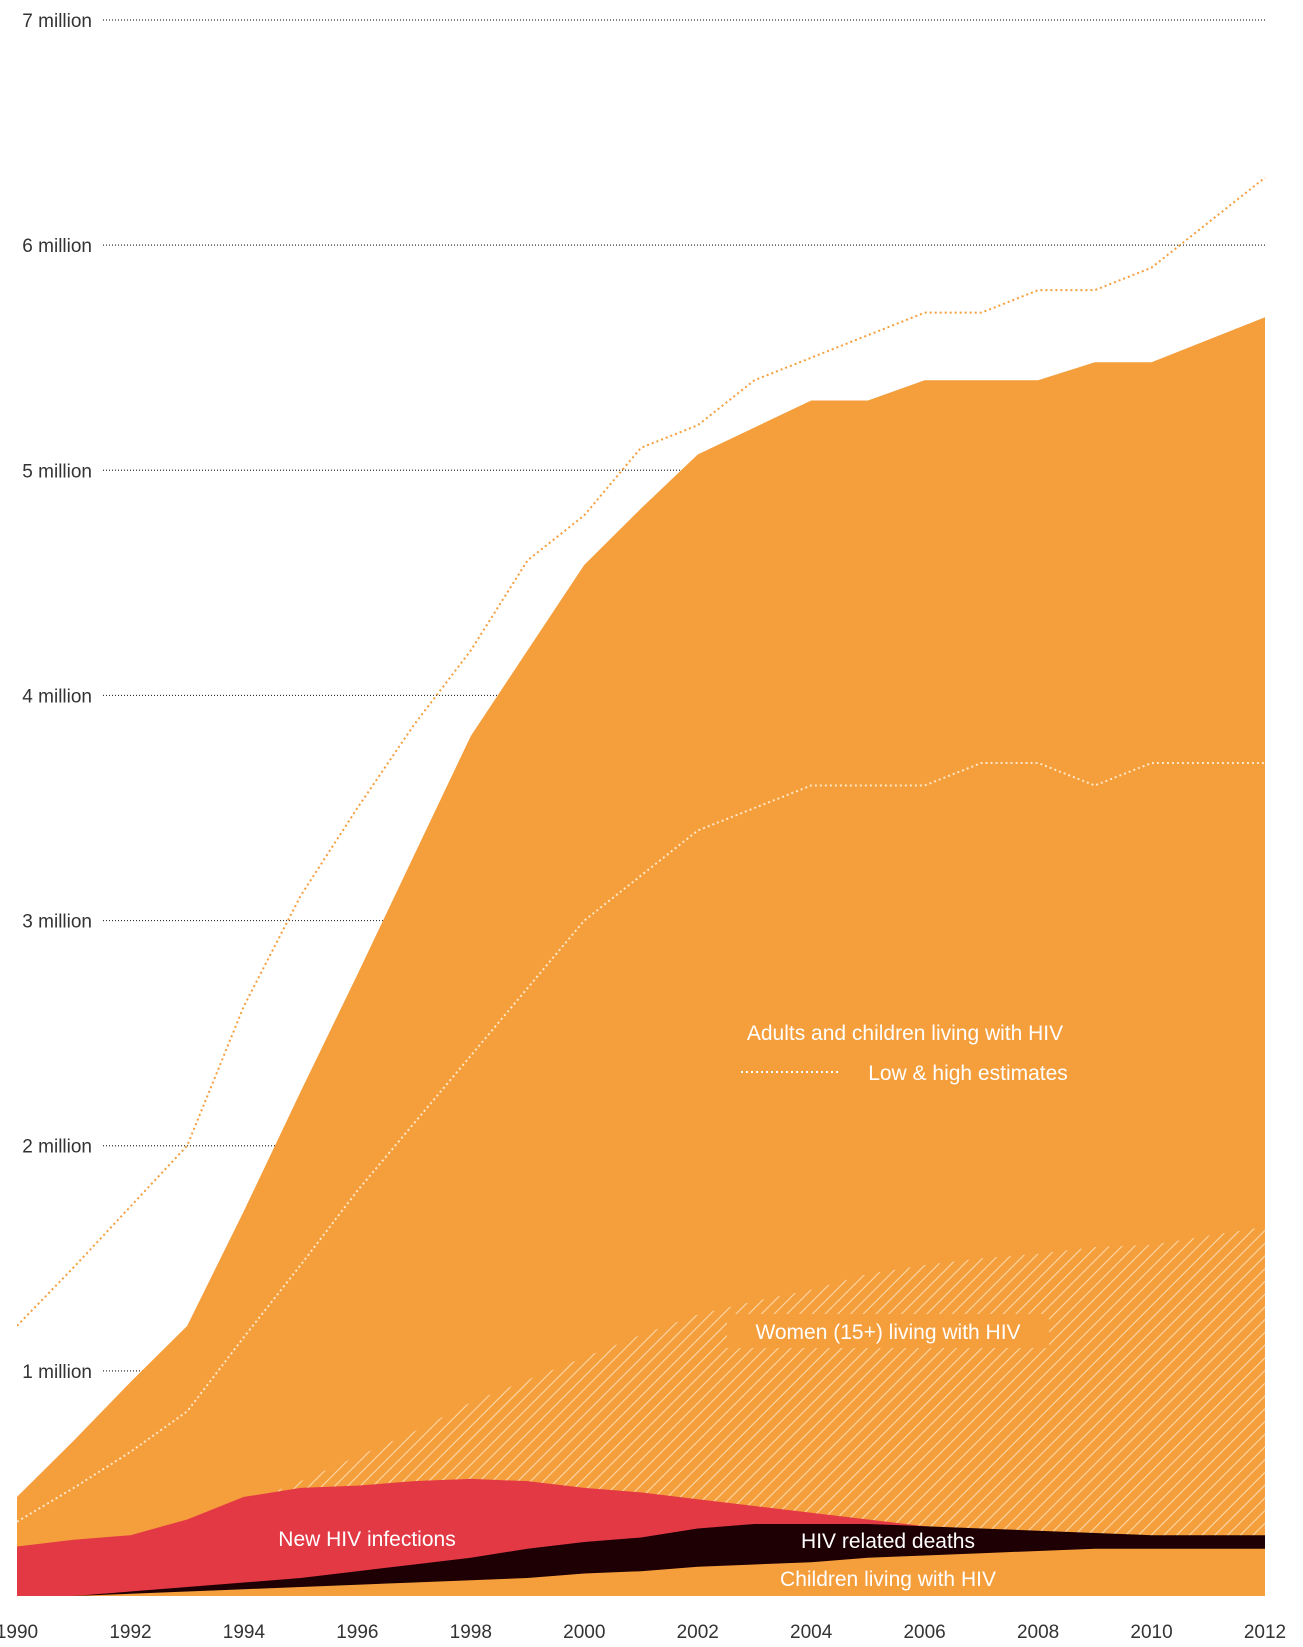 The width and height of the screenshot is (1303, 1647). Describe the element at coordinates (130, 1632) in the screenshot. I see `x-tick-label: 1992` at that location.